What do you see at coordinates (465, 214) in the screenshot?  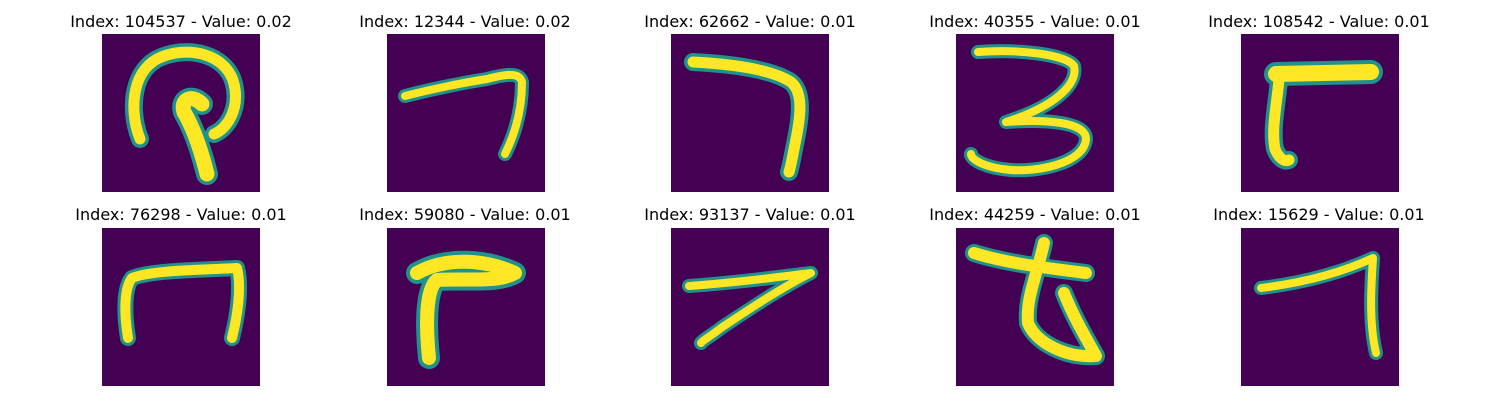 I see `panel-title: Index: 59080 - Value: 0.01` at bounding box center [465, 214].